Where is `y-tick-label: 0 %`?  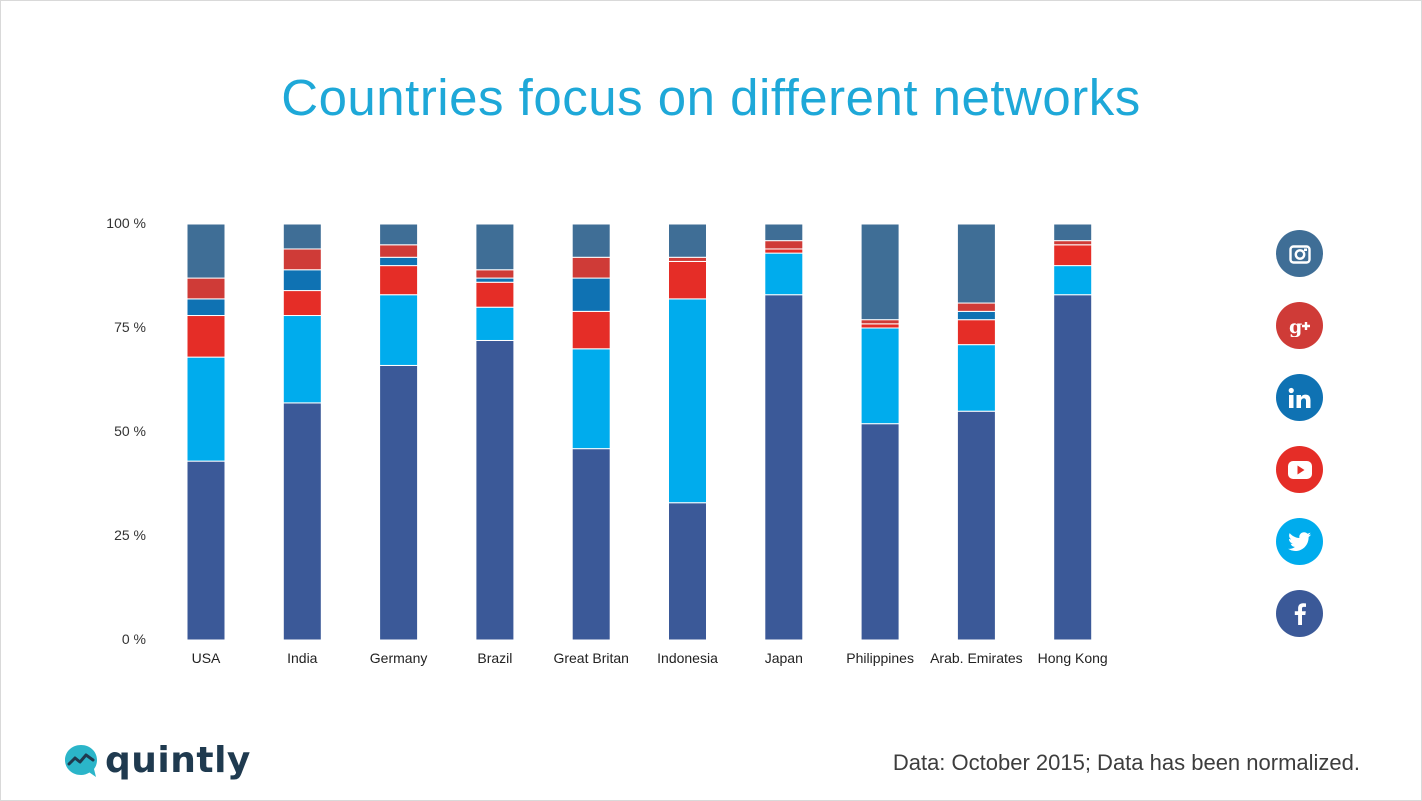
y-tick-label: 0 % is located at coordinates (134, 639).